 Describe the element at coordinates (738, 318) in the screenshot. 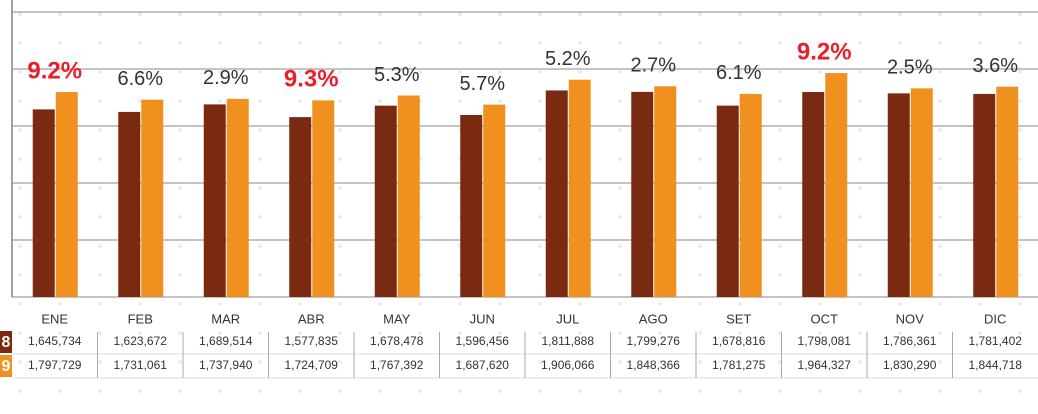

I see `x-tick-label: SET` at that location.